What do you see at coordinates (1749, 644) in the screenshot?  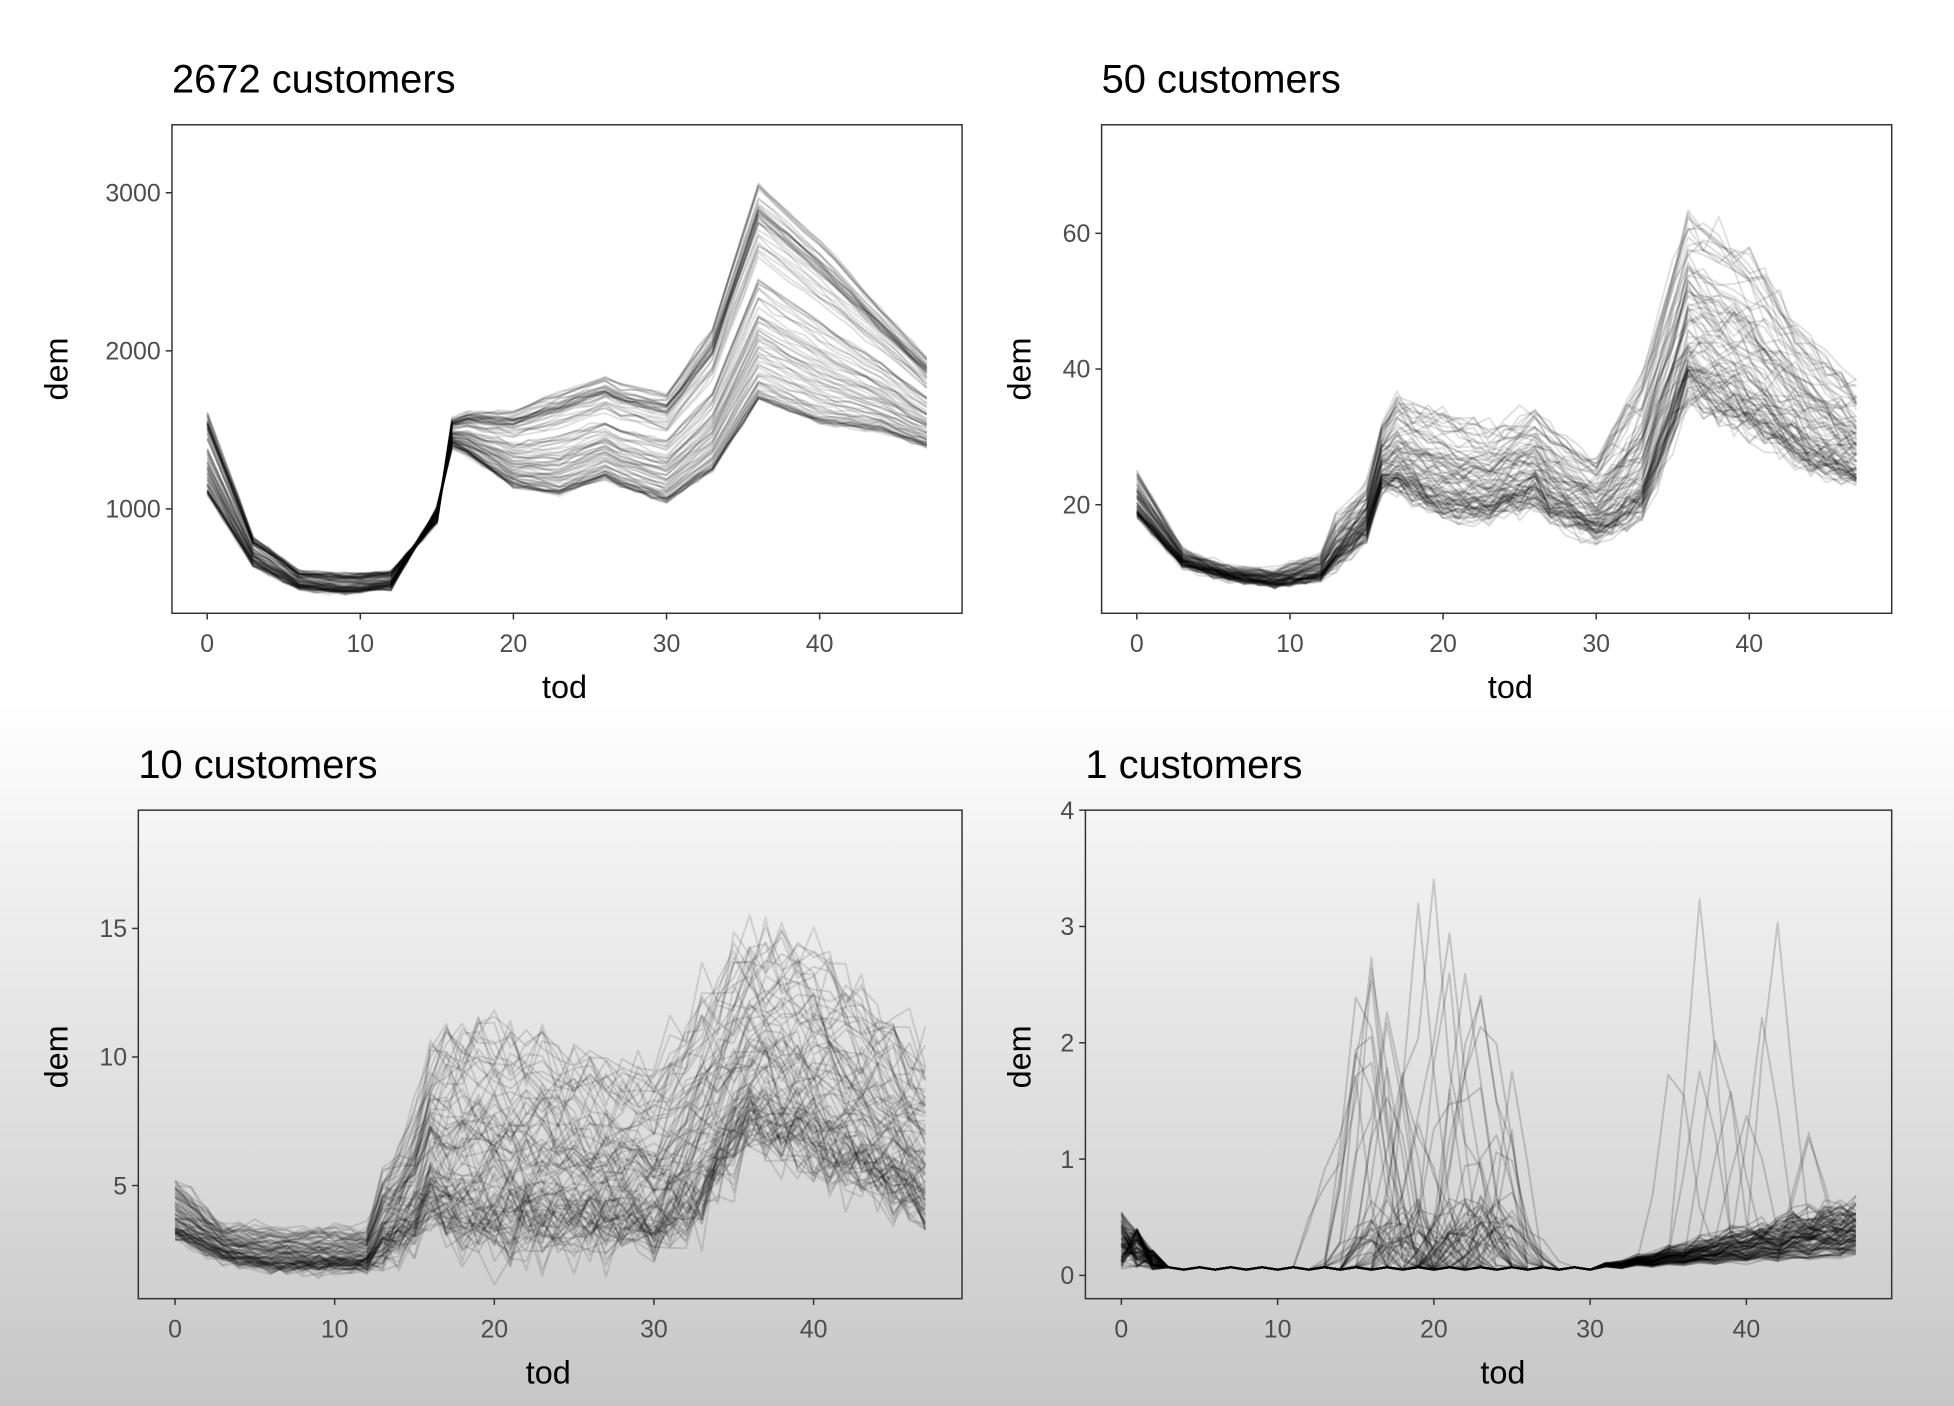 I see `x-tick-label: 40` at bounding box center [1749, 644].